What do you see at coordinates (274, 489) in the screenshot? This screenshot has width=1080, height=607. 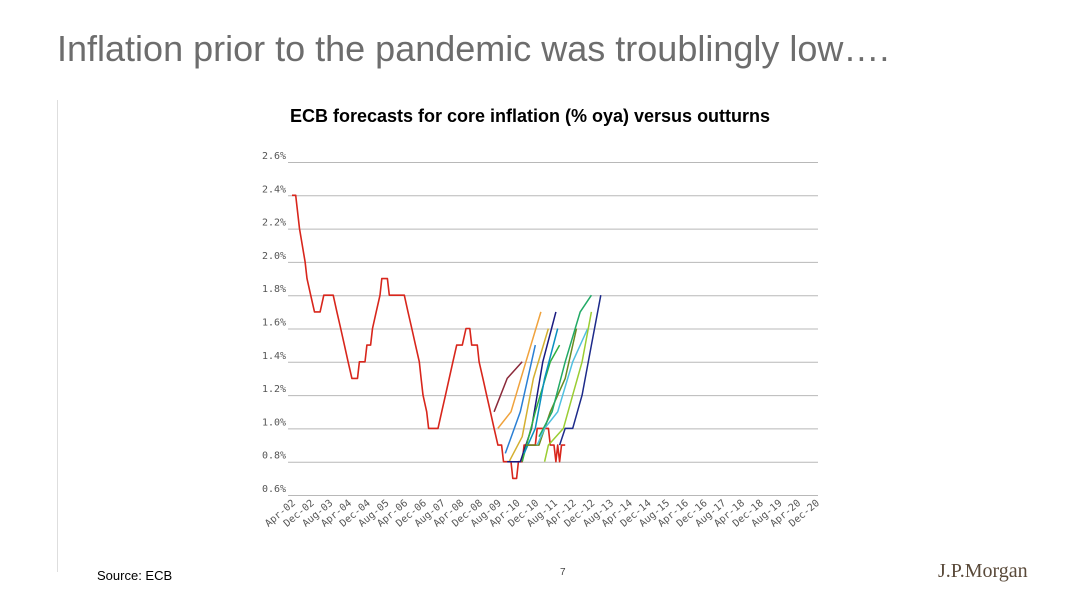 I see `y-tick-label: 0.6%` at bounding box center [274, 489].